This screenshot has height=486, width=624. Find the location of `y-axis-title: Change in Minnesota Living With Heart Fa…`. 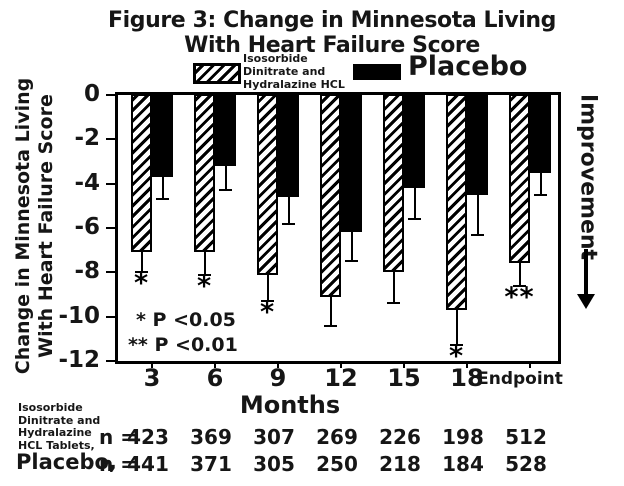

y-axis-title: Change in Minnesota Living With Heart Fa… is located at coordinates (35, 226).